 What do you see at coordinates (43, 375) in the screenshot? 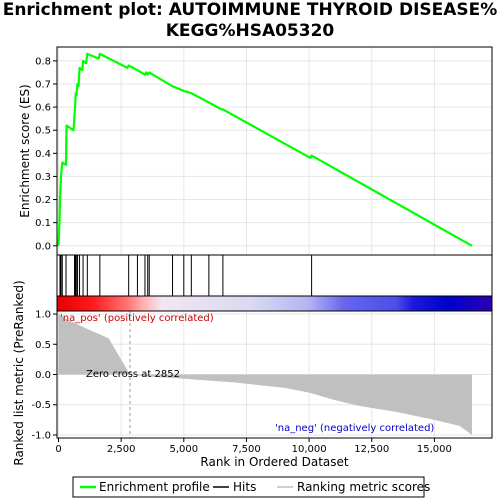
I see `metric-ytick-label: 0.0` at bounding box center [43, 375].